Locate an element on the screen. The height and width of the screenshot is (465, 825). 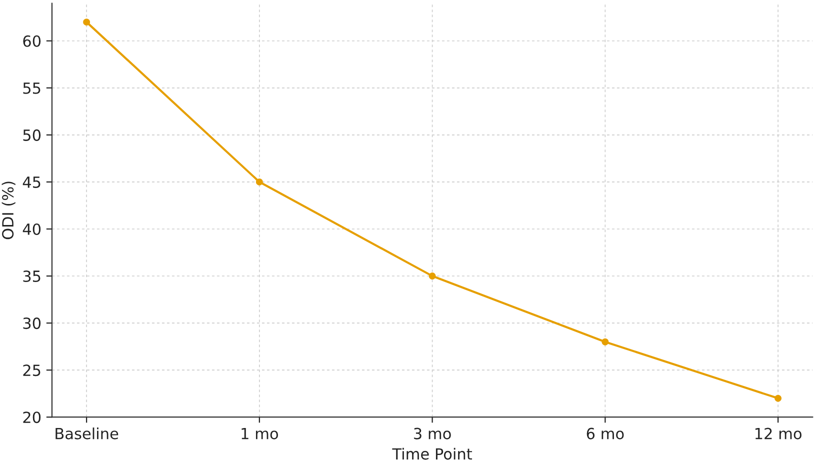
y-tick-label: 35 is located at coordinates (31, 276).